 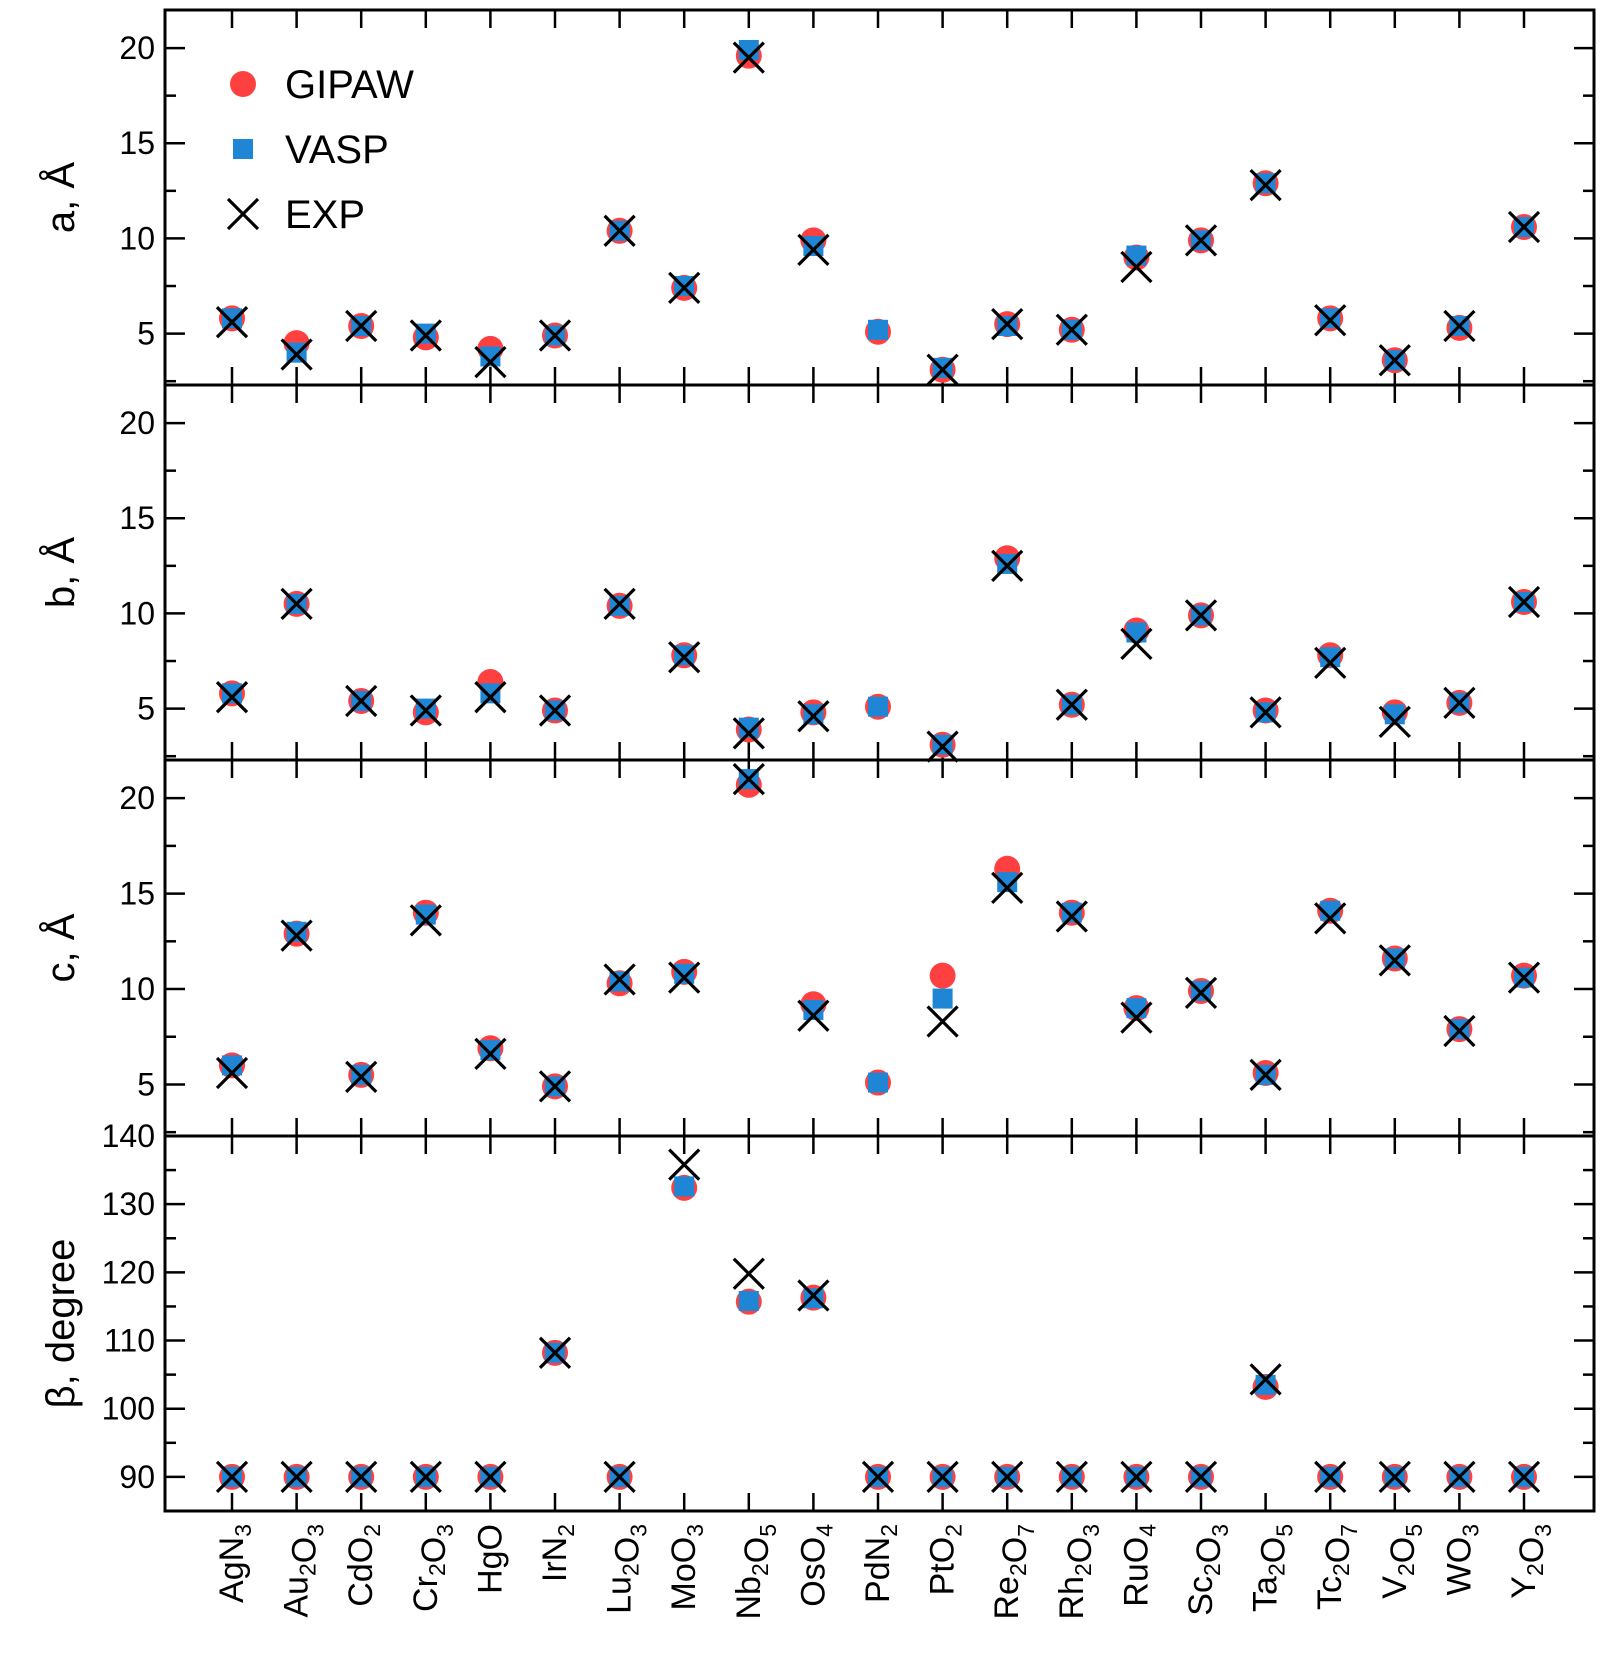 I want to click on y-axis-title: a, Å, so click(x=60, y=197).